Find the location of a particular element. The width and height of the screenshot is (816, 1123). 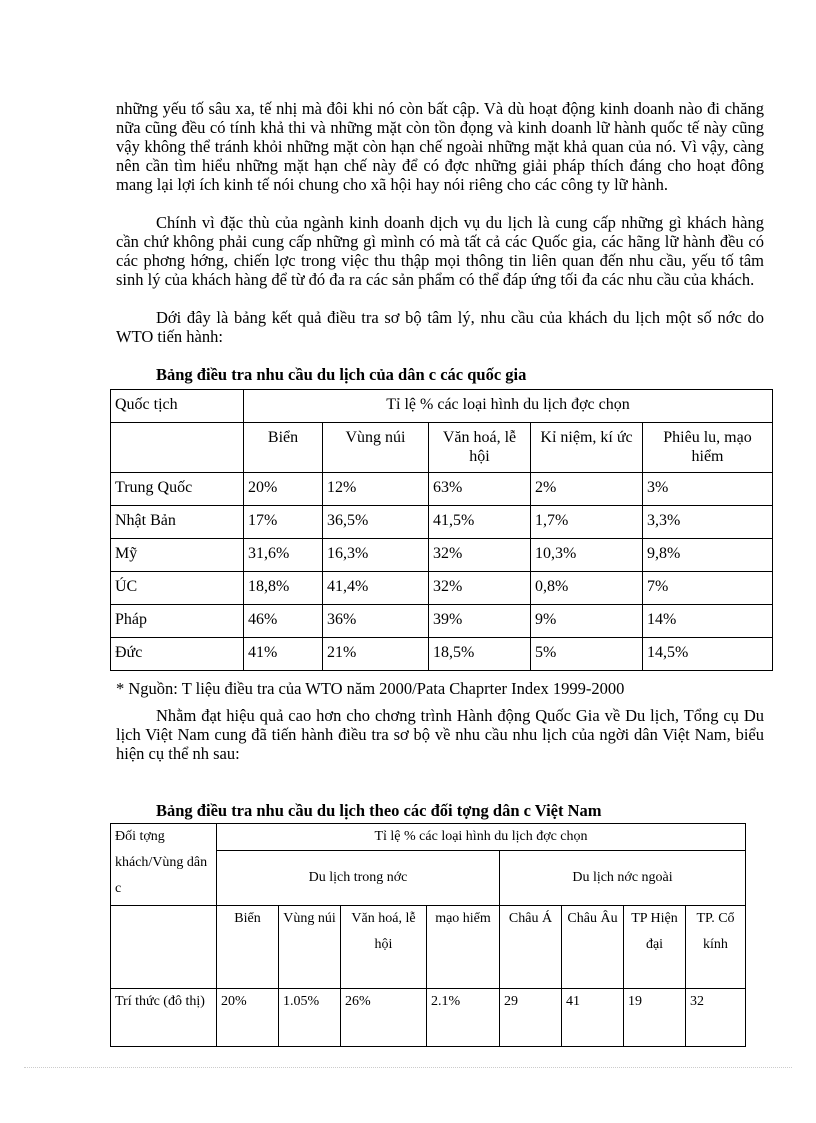

table-cell: 2% is located at coordinates (586, 489).